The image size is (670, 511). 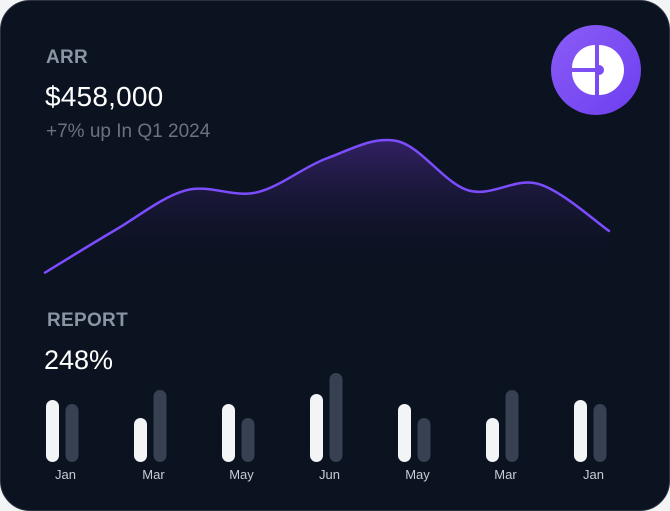 What do you see at coordinates (329, 474) in the screenshot?
I see `bar-month-label: Jun` at bounding box center [329, 474].